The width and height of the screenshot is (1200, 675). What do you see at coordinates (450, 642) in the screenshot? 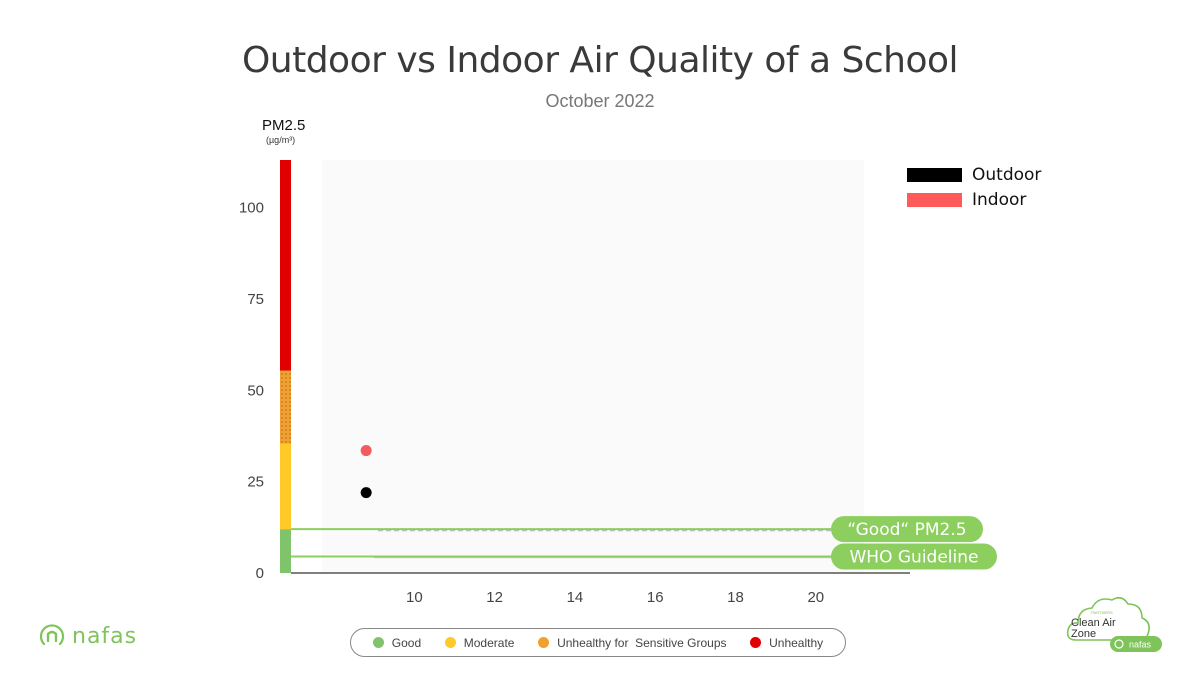
I see `moderate-dot-icon` at bounding box center [450, 642].